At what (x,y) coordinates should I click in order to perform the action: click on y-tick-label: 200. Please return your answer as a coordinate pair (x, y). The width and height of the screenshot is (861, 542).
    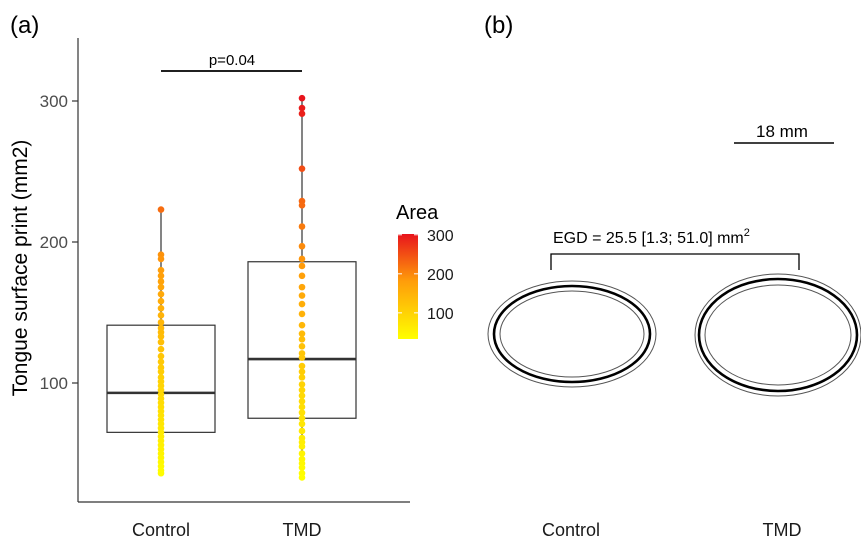
    Looking at the image, I should click on (54, 242).